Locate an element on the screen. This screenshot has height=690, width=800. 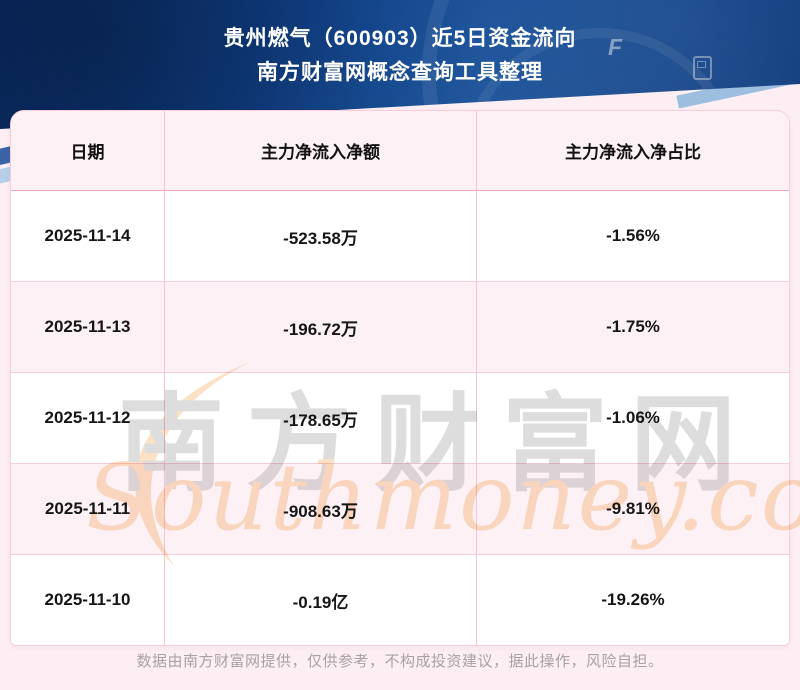
fuel-gauge-arc-icon is located at coordinates (611, 64).